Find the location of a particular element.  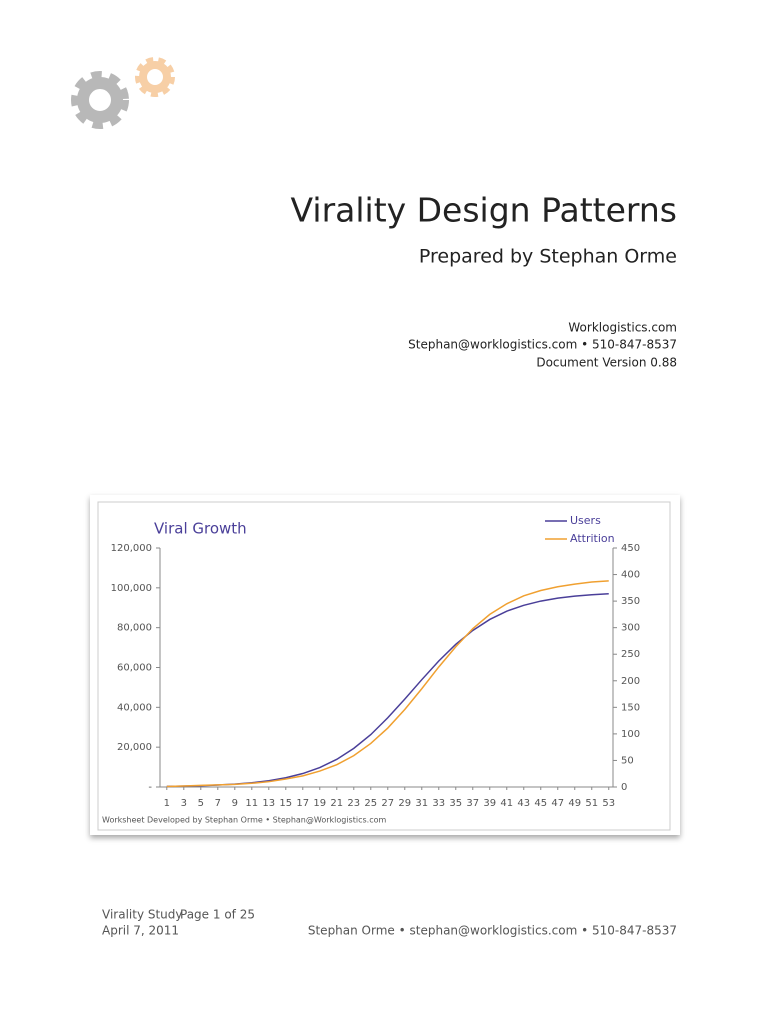

x-tick-label: 45 is located at coordinates (540, 803).